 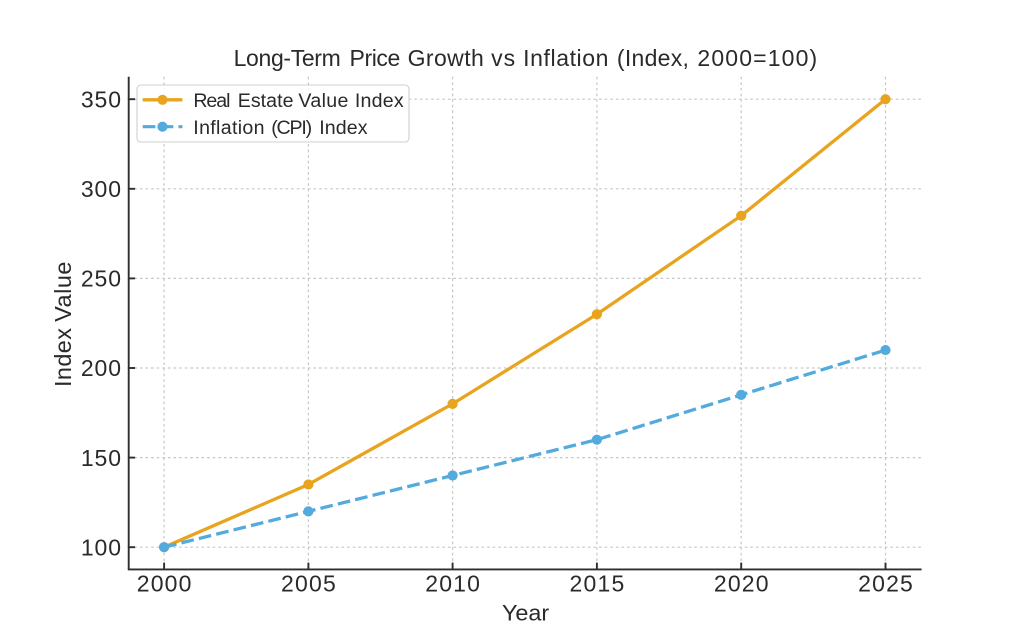 I want to click on svg-text: 2000, so click(x=164, y=584).